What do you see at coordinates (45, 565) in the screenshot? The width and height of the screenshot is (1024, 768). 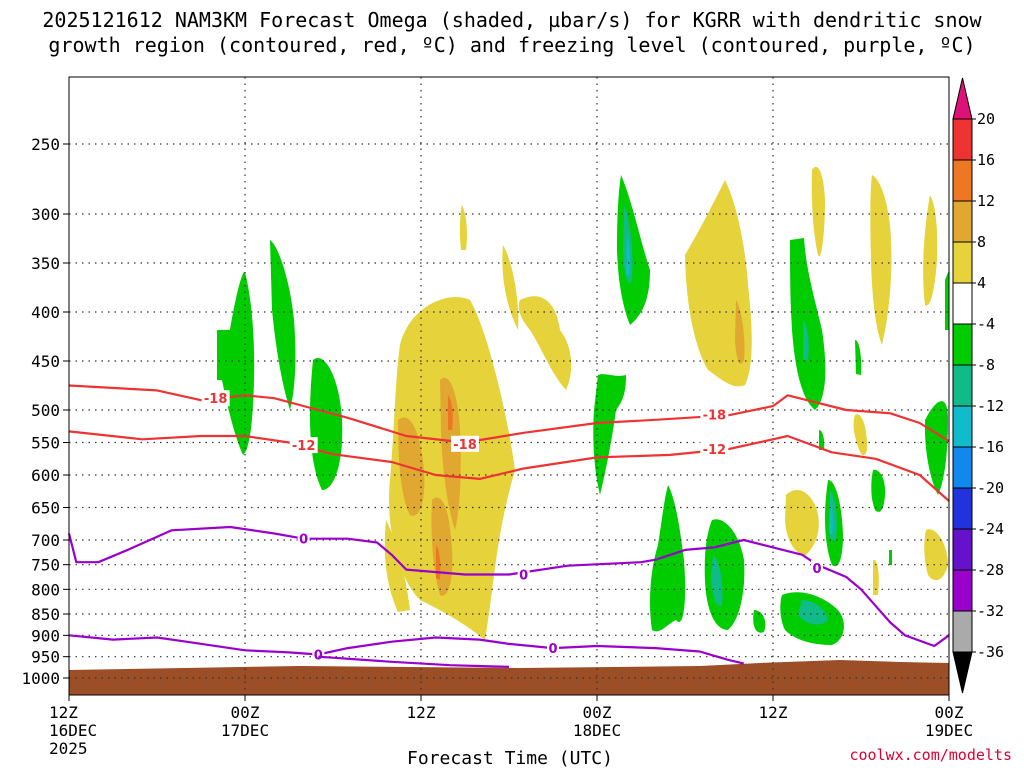 I see `y-tick-label-750: 750` at bounding box center [45, 565].